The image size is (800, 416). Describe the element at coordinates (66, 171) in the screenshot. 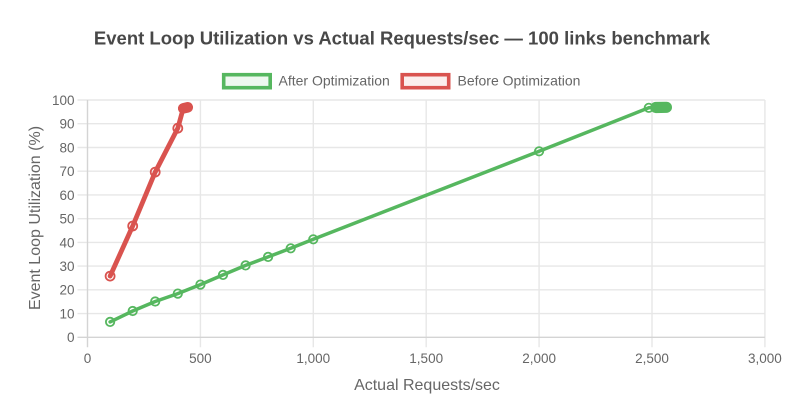

I see `svg-text: 70` at that location.